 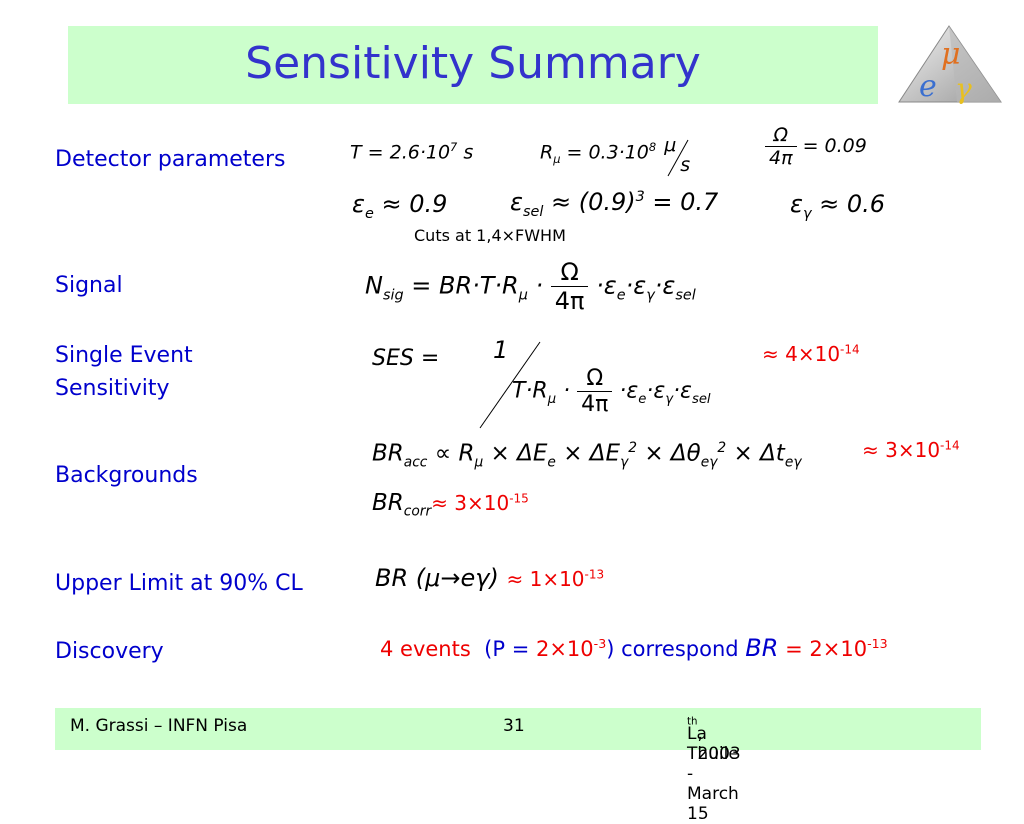 I want to click on label-ses-line2: Sensitivity, so click(x=112, y=388).